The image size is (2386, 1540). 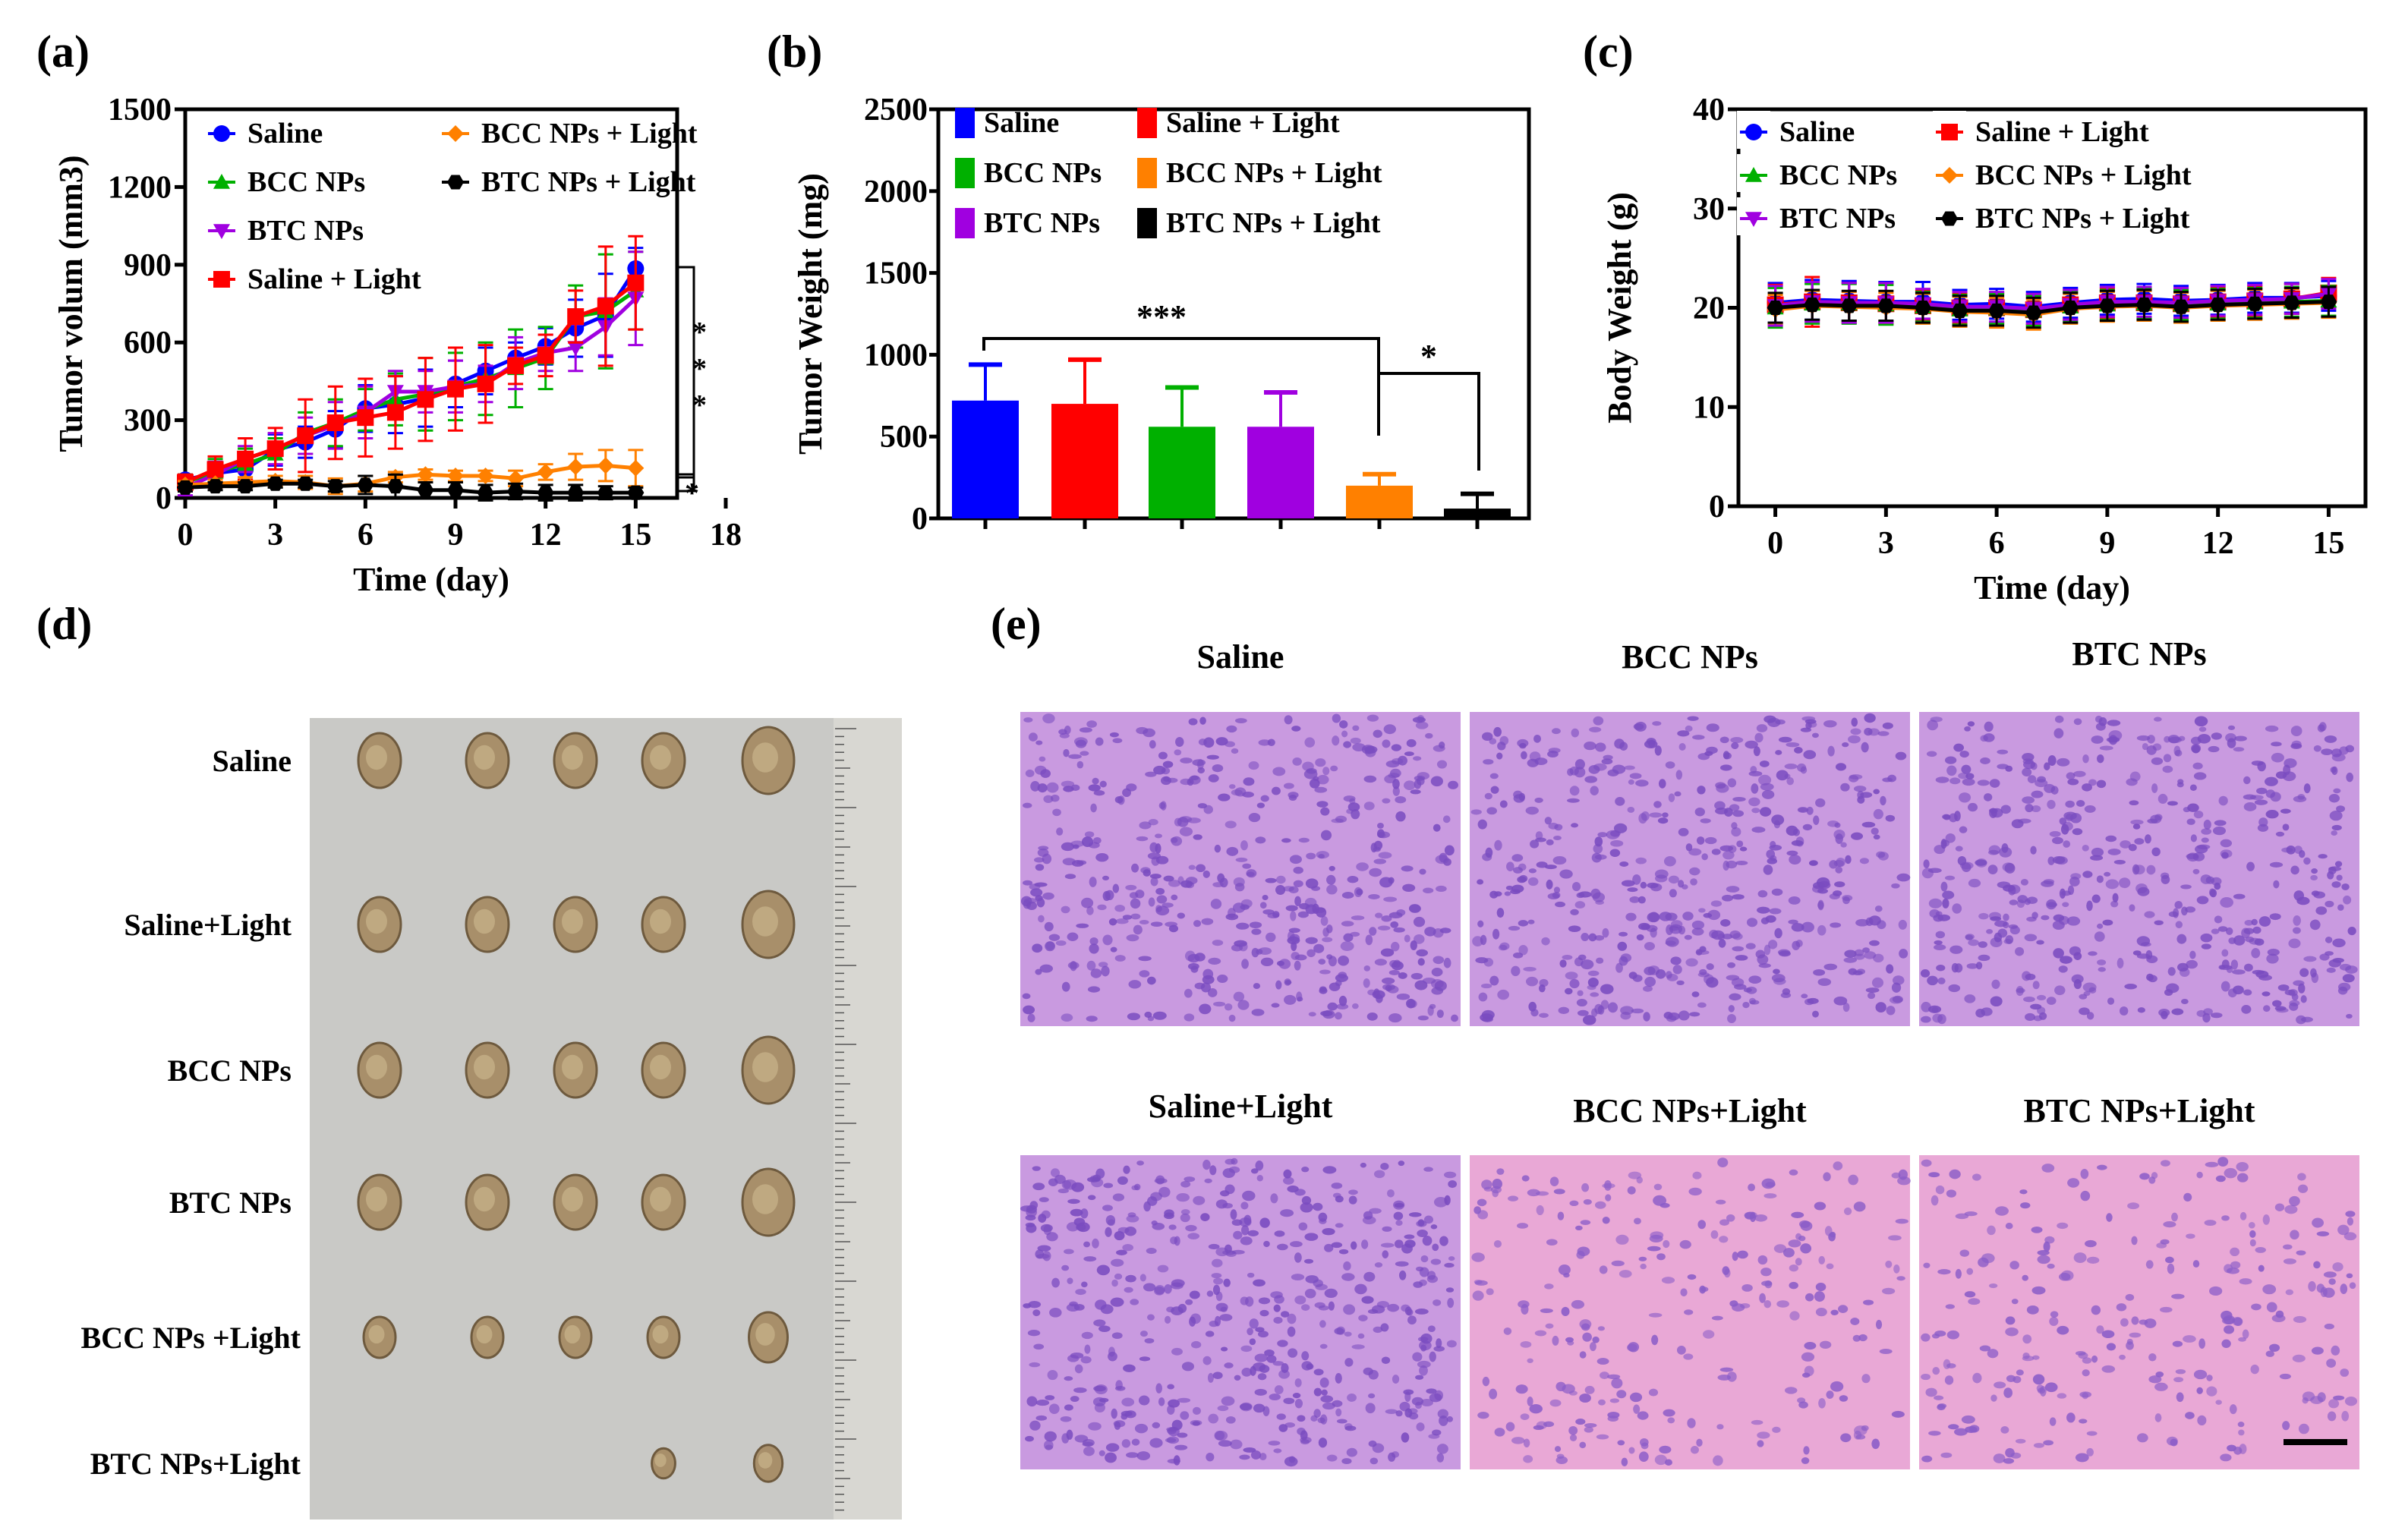 I want to click on y-tick-label: 40, so click(x=1709, y=110).